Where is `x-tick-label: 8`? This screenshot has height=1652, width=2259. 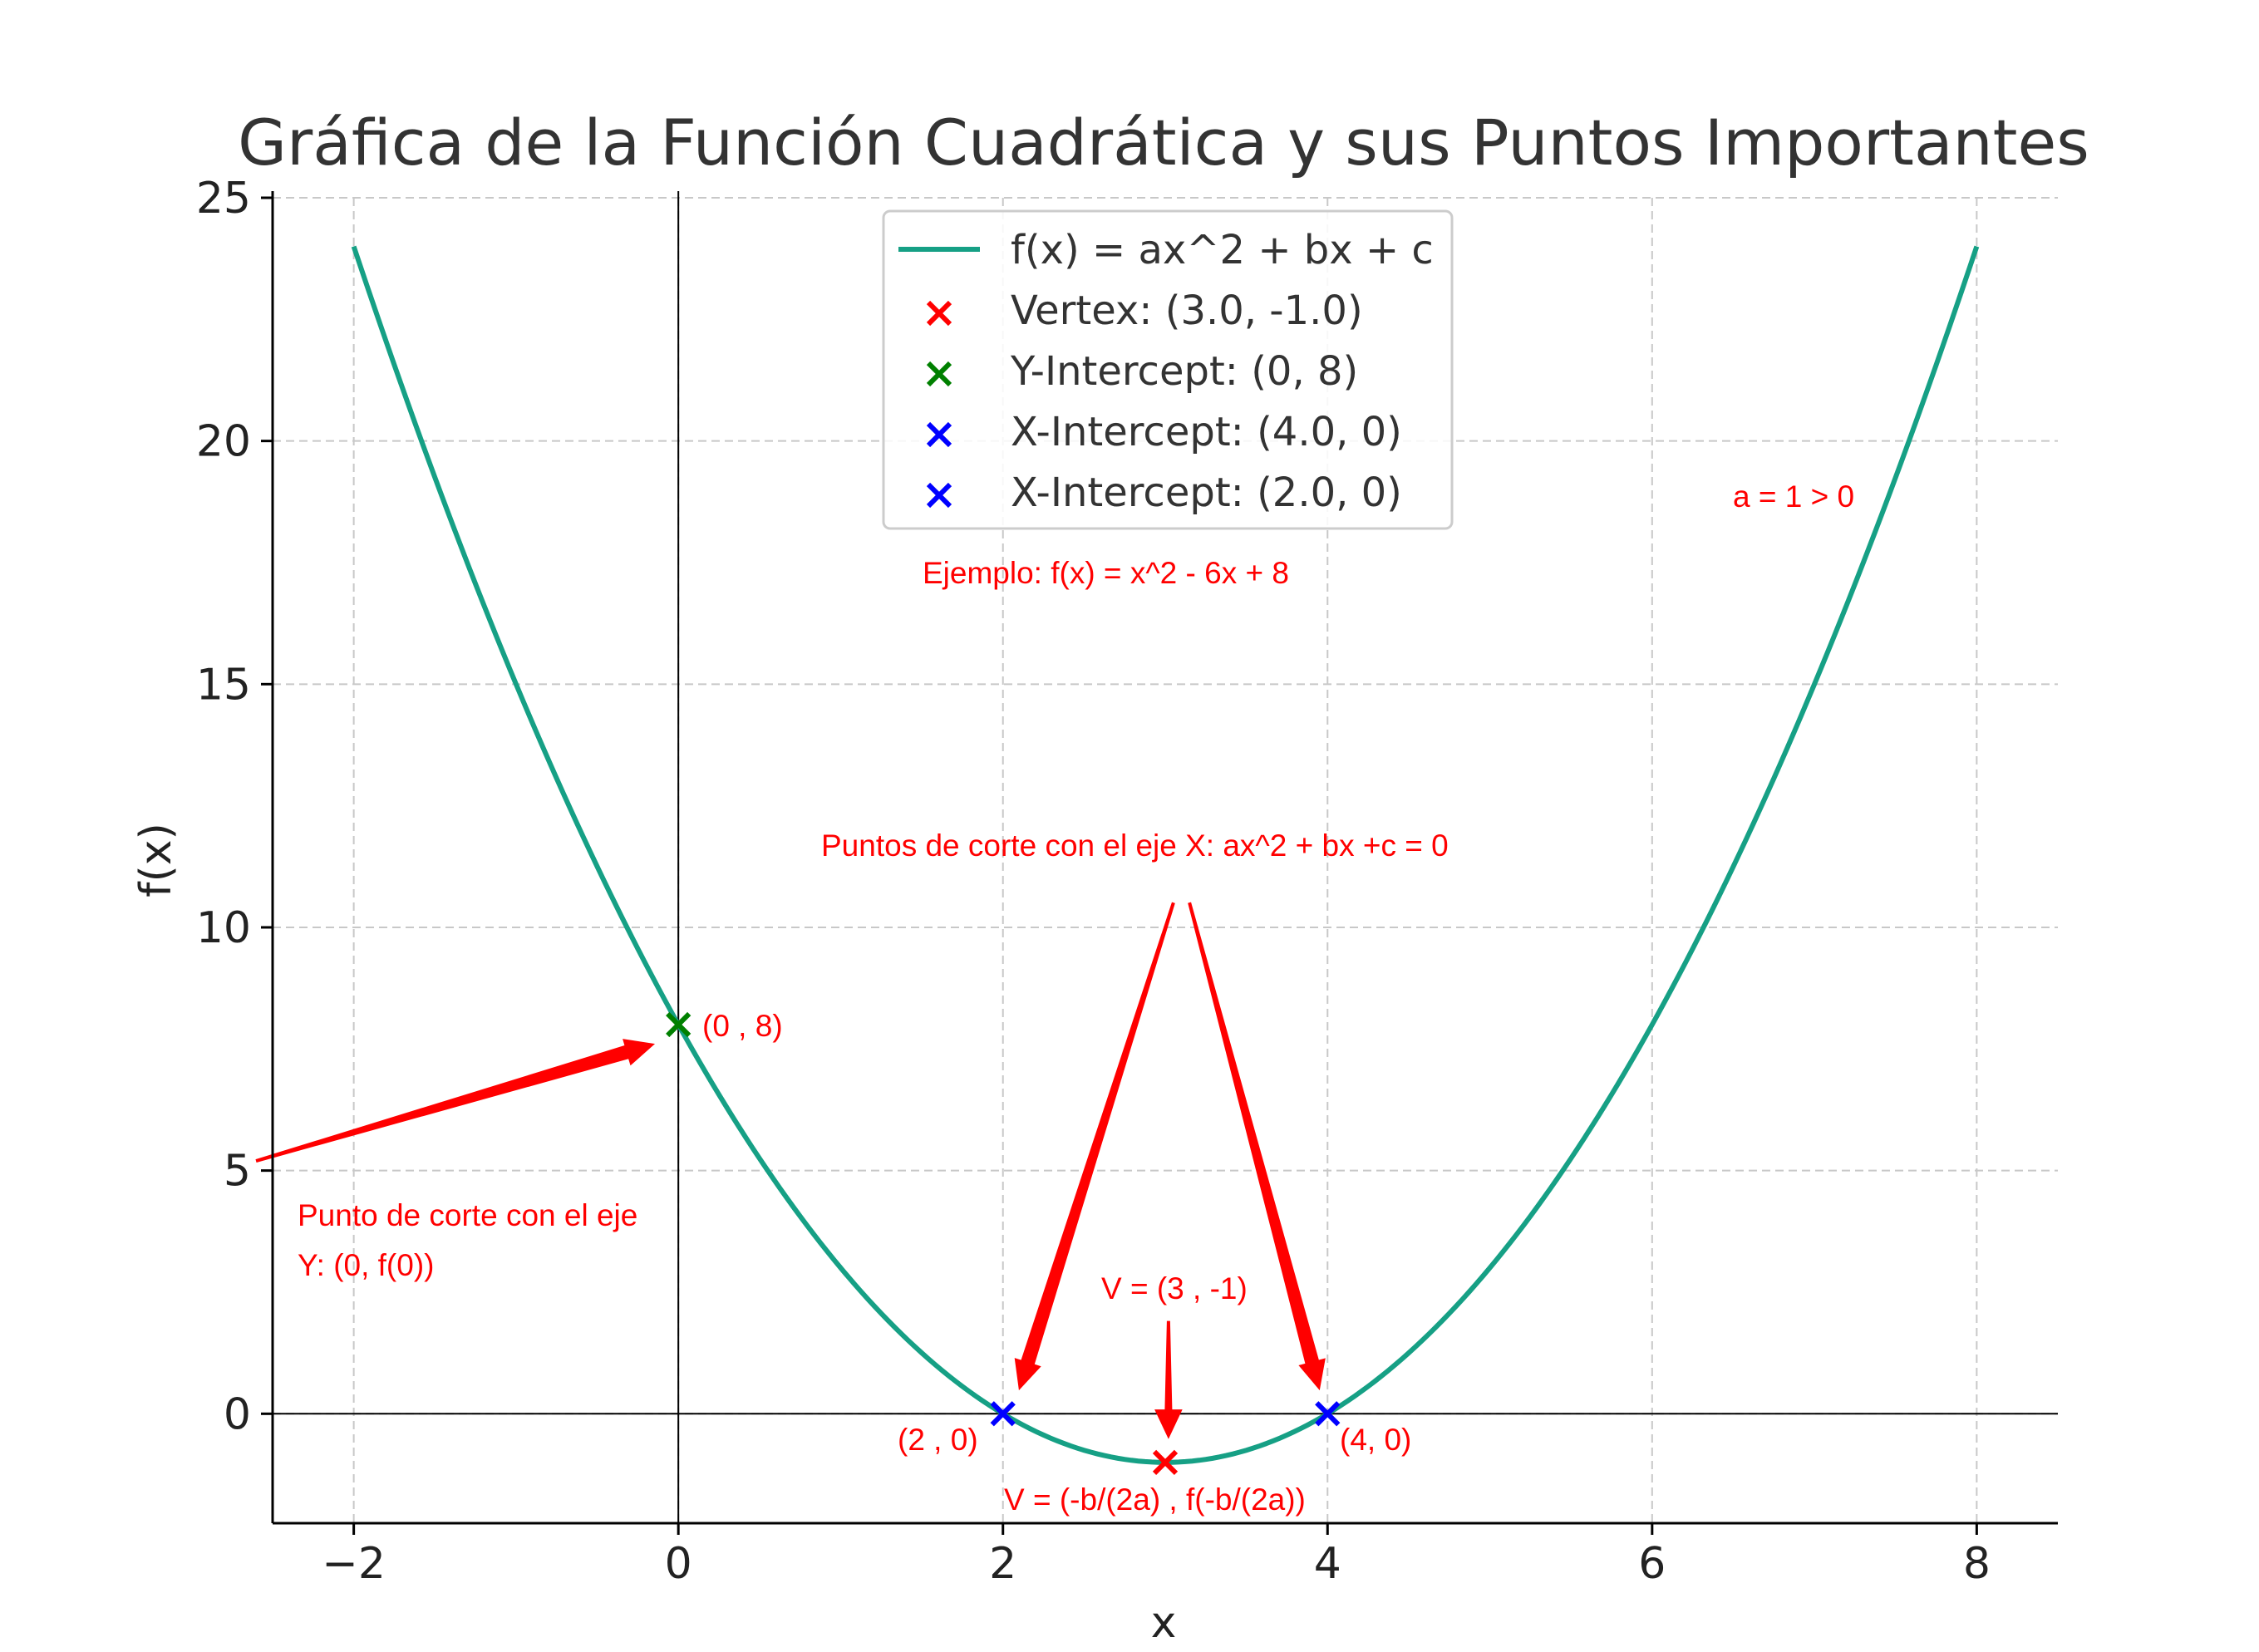
x-tick-label: 8 is located at coordinates (1977, 1564).